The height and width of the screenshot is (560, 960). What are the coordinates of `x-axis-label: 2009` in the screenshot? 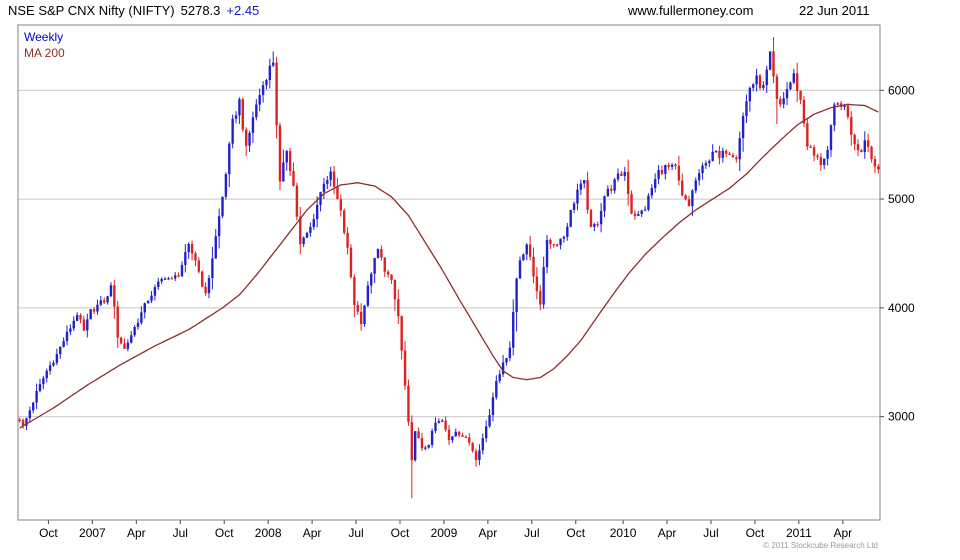 It's located at (444, 533).